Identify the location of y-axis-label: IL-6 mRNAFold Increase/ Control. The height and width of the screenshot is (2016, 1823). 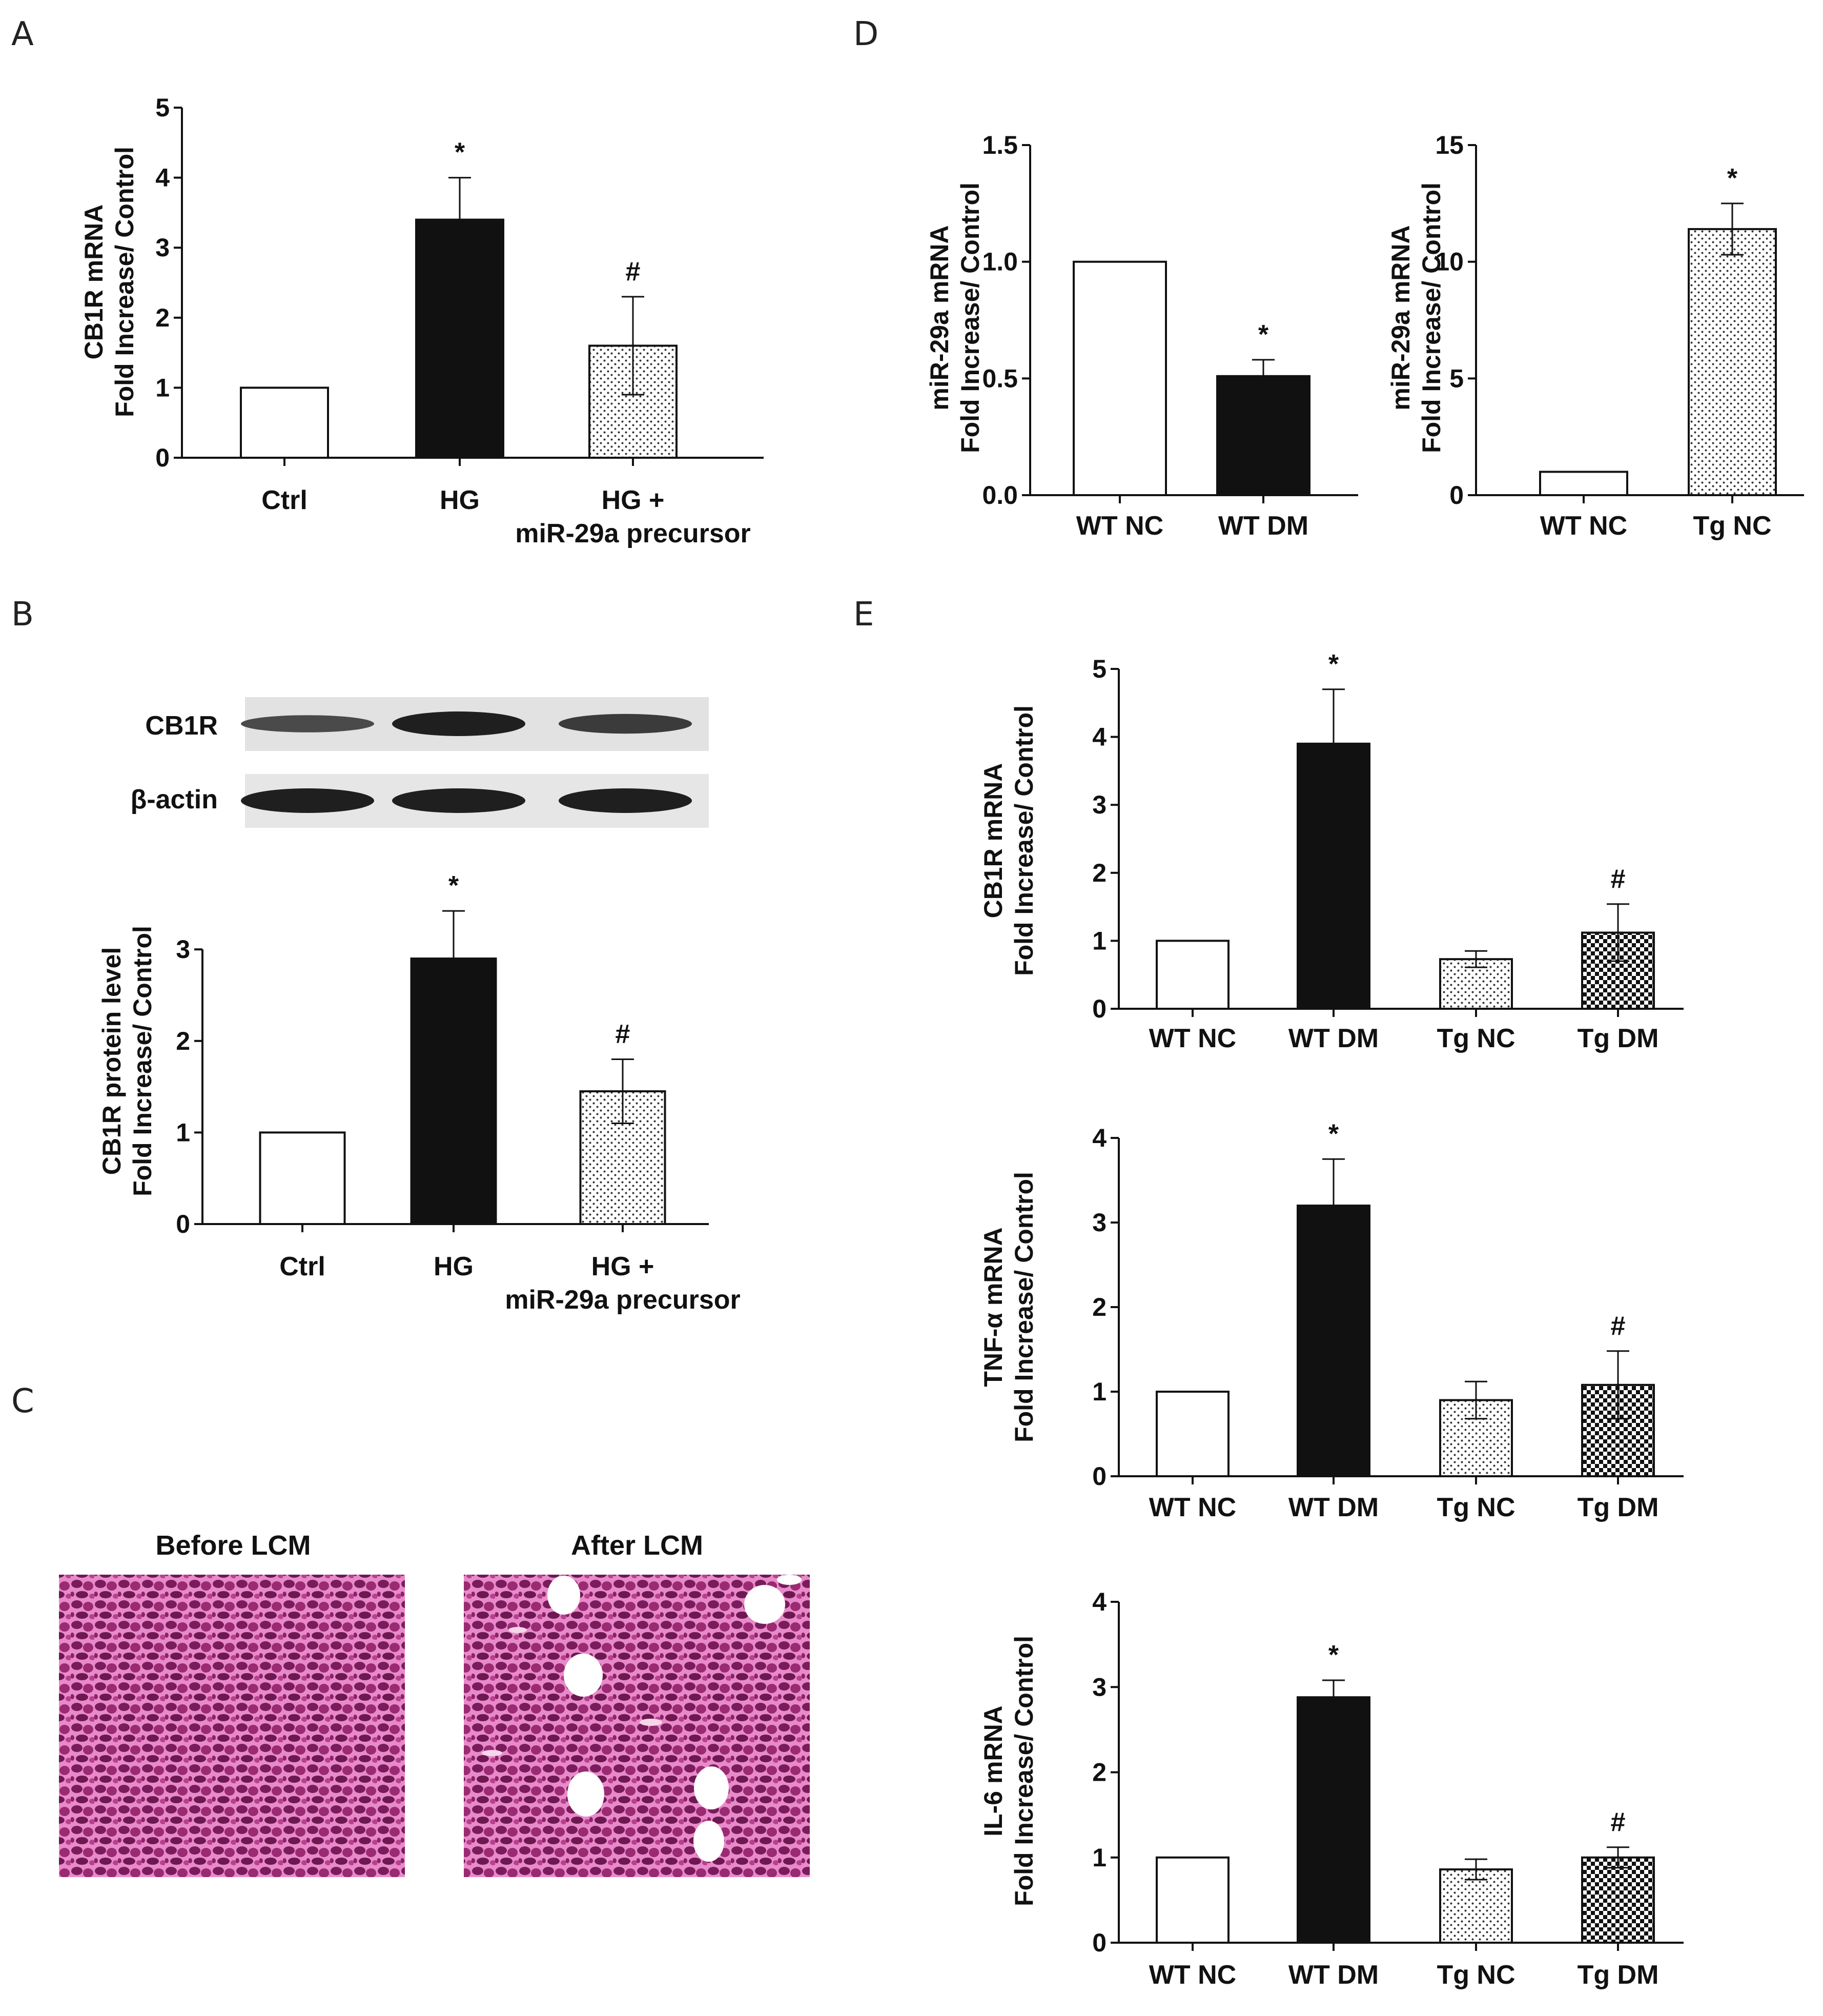
(1008, 1771).